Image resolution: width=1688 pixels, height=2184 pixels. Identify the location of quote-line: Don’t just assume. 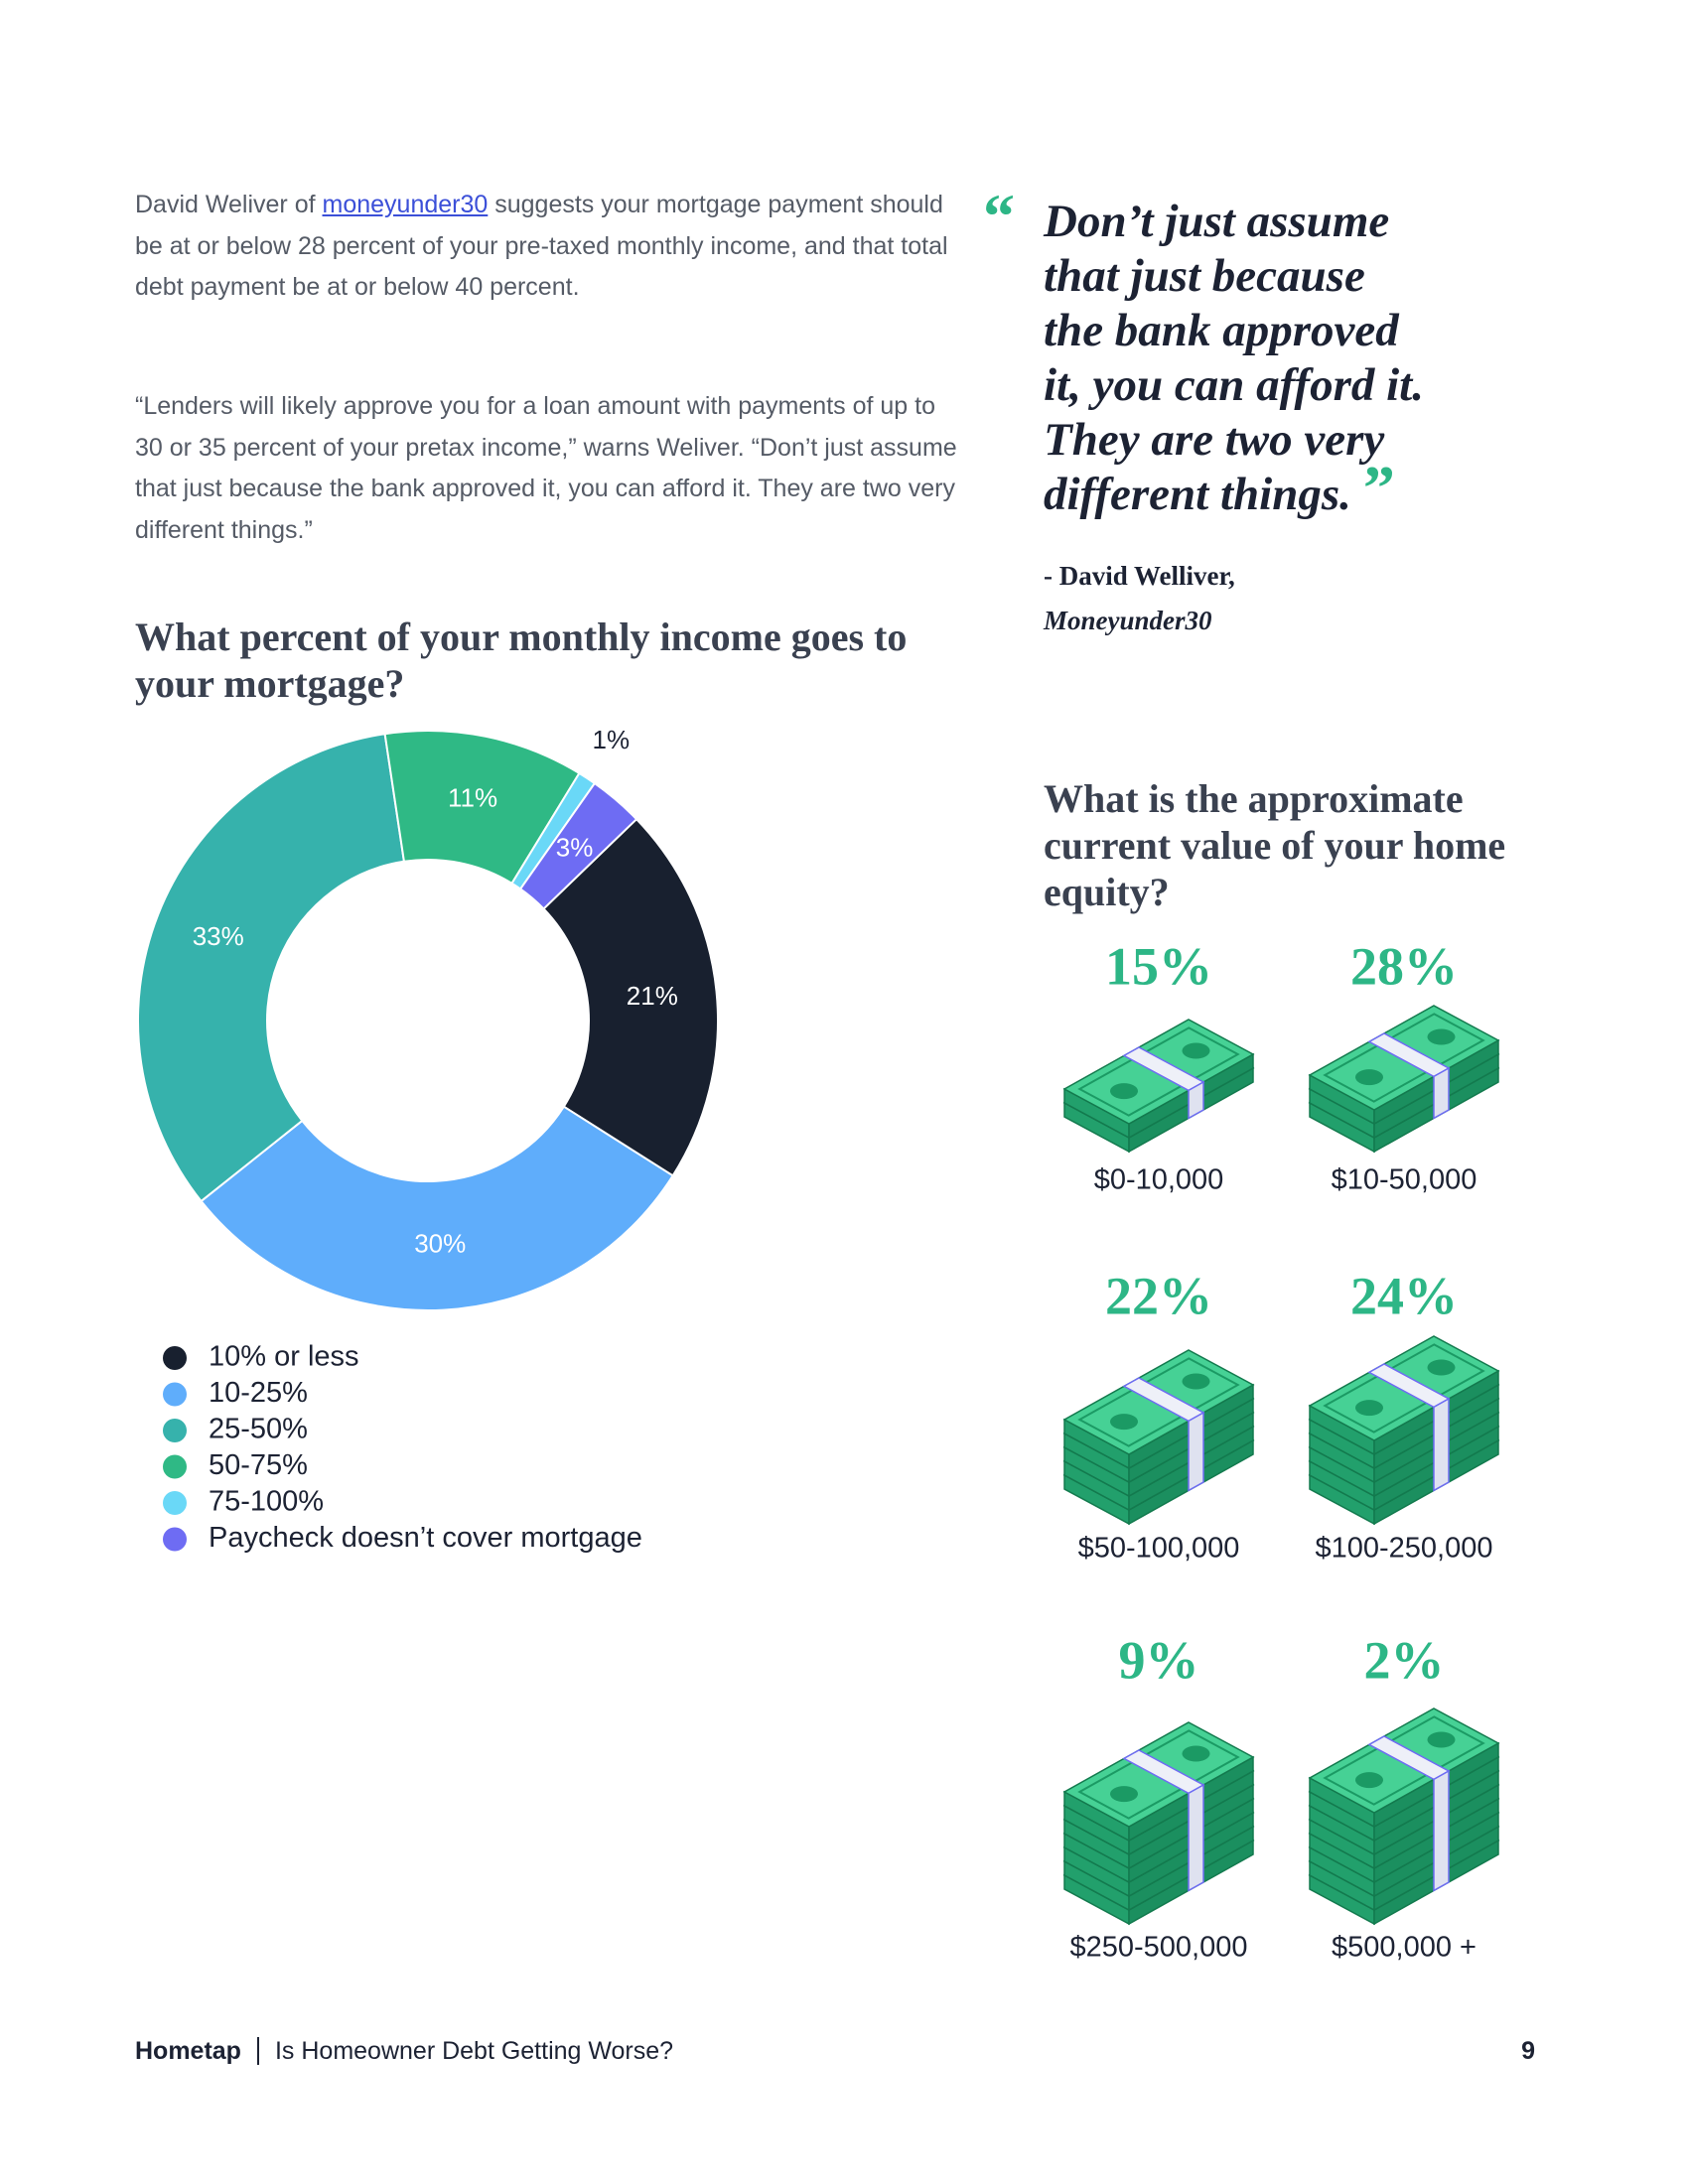
(1234, 222).